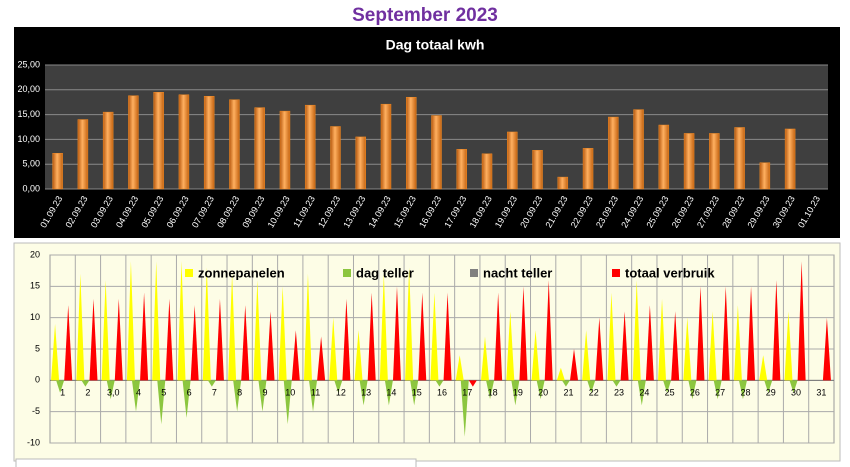  I want to click on x-tick-label: 4, so click(138, 392).